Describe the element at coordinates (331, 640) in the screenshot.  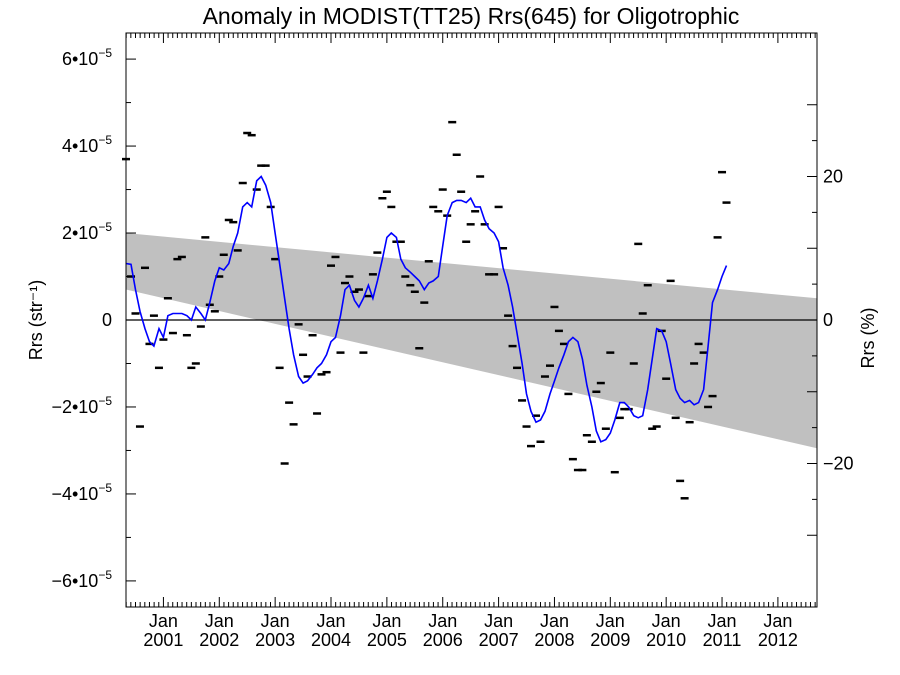
I see `x-tick-label-year: 2004` at that location.